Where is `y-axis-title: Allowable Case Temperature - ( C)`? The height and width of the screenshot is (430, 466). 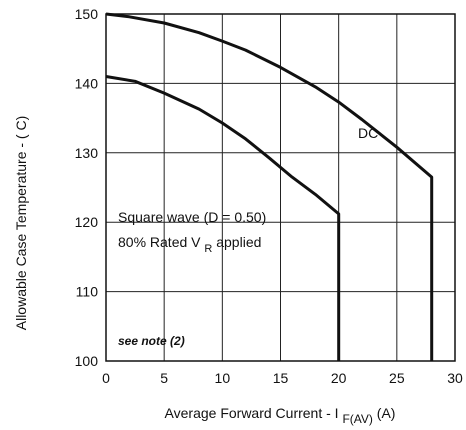
y-axis-title: Allowable Case Temperature - ( C) is located at coordinates (21, 223).